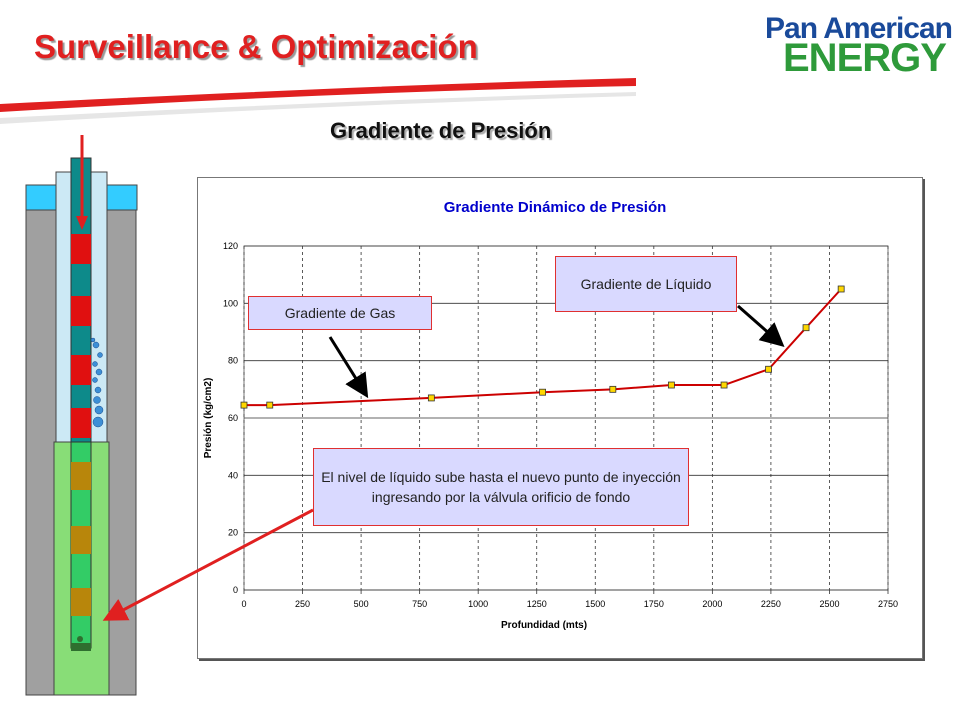  What do you see at coordinates (441, 130) in the screenshot?
I see `section-subtitle: Gradiente de Presión` at bounding box center [441, 130].